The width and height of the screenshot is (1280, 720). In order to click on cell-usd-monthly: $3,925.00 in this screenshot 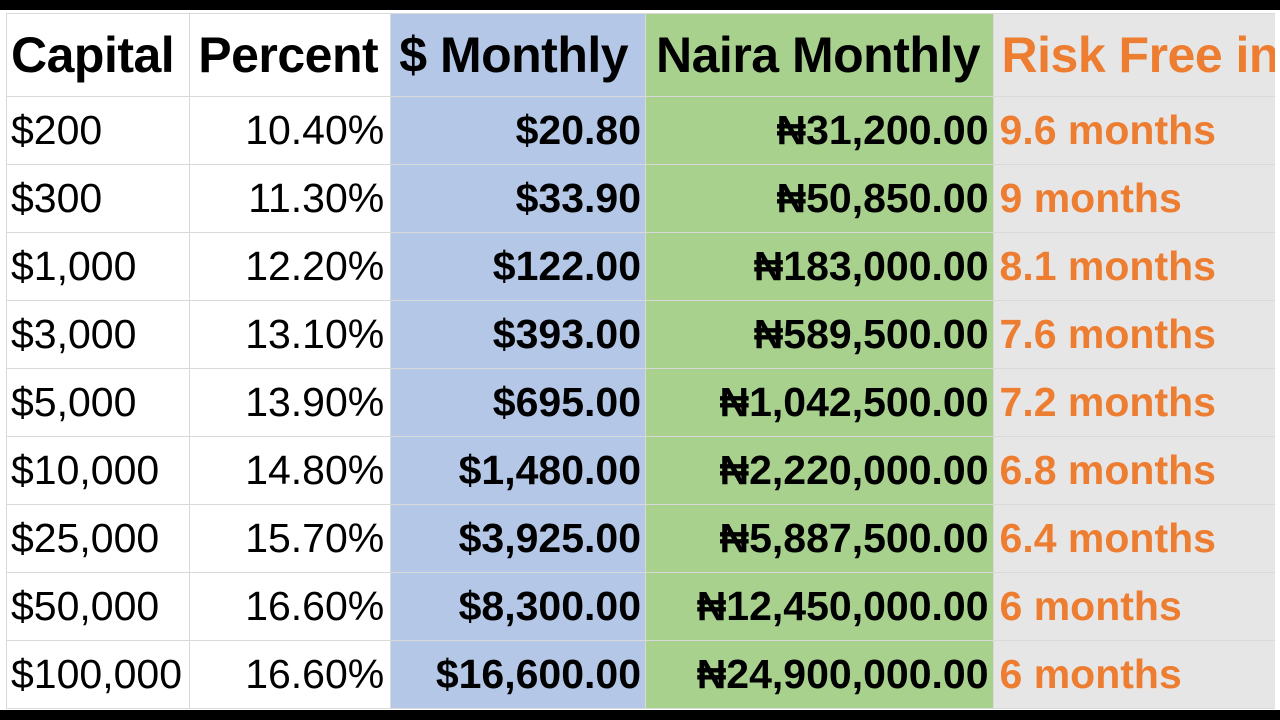, I will do `click(518, 538)`.